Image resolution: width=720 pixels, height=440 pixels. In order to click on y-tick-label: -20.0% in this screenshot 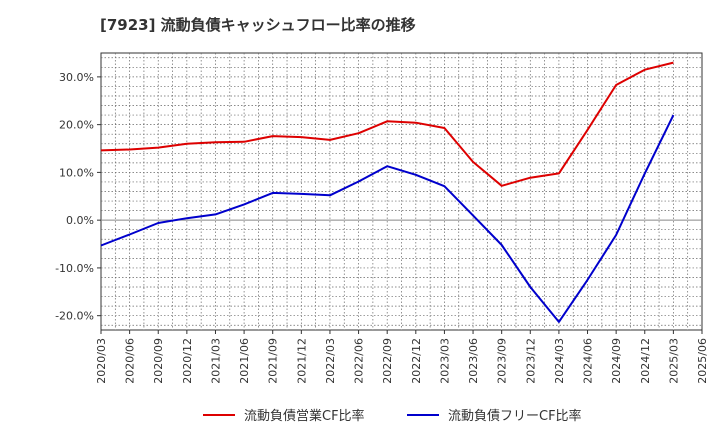, I will do `click(74, 316)`.